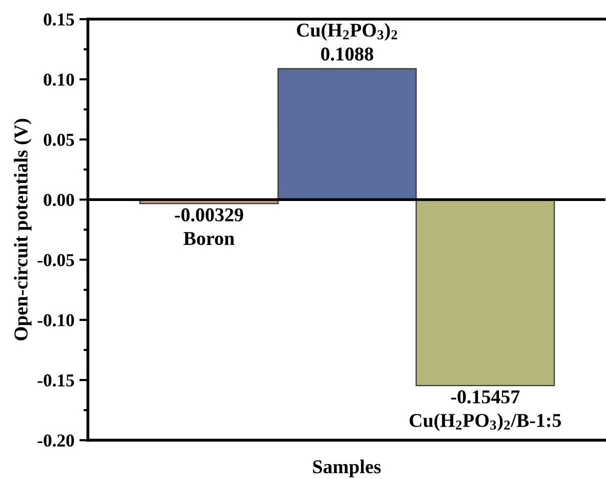 The width and height of the screenshot is (606, 479). I want to click on y-tick-label: -0.15, so click(56, 380).